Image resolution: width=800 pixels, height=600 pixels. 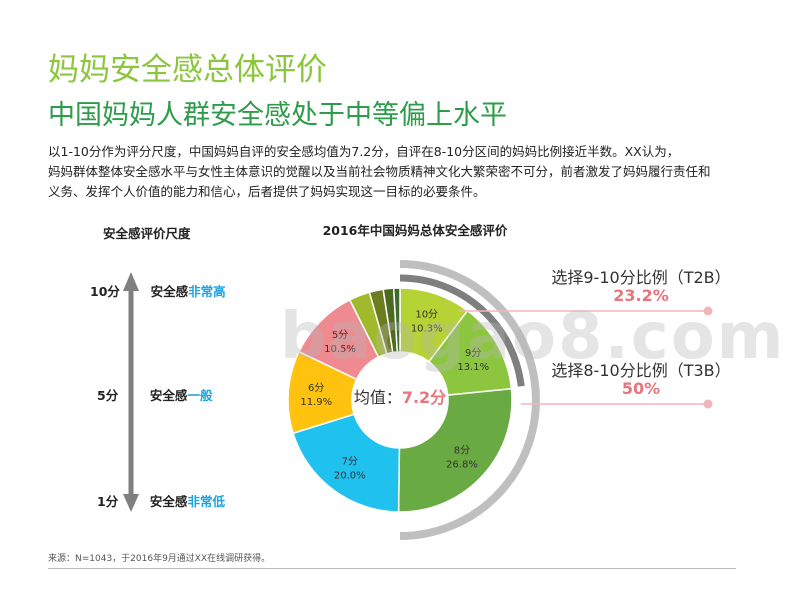 I want to click on t2b-connector-dot, so click(x=708, y=311).